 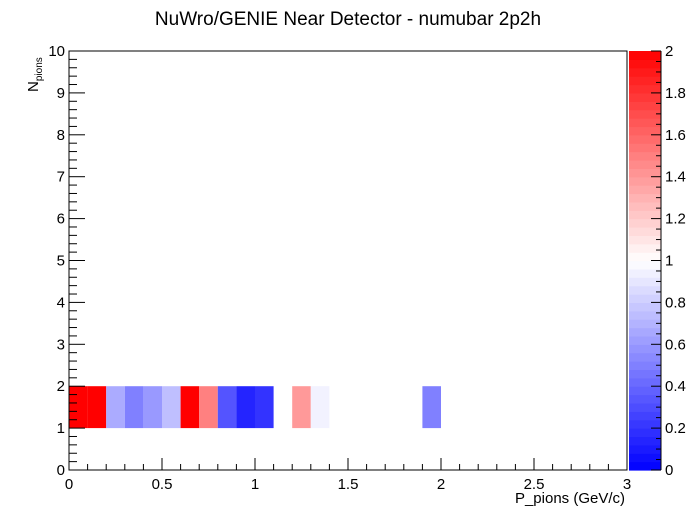 I want to click on colorbar-tick-label: 1.4, so click(x=675, y=177).